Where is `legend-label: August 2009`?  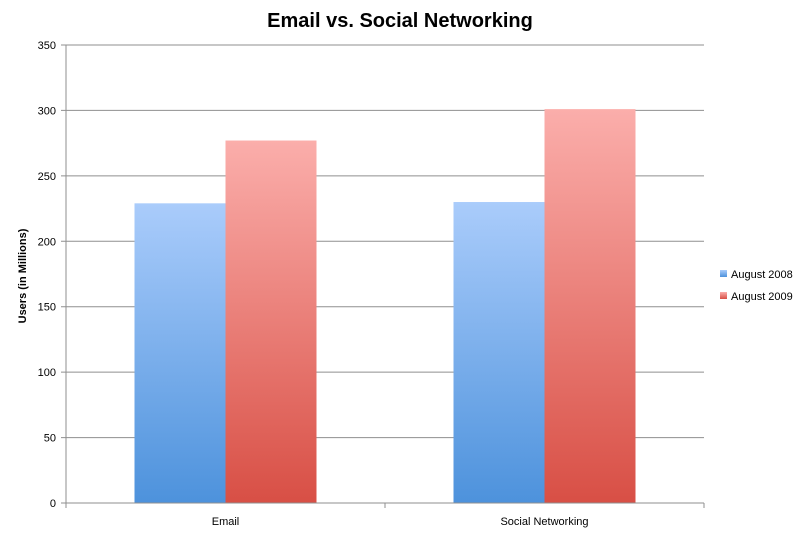 legend-label: August 2009 is located at coordinates (762, 297).